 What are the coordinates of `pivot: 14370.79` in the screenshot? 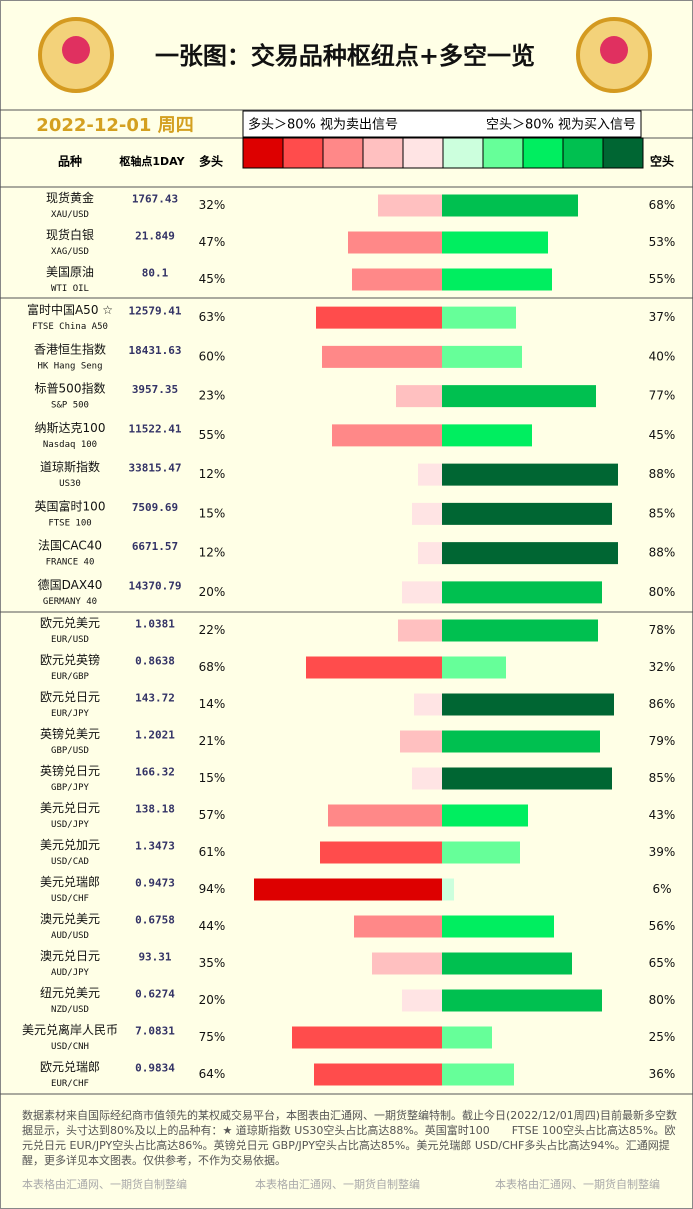 It's located at (155, 585).